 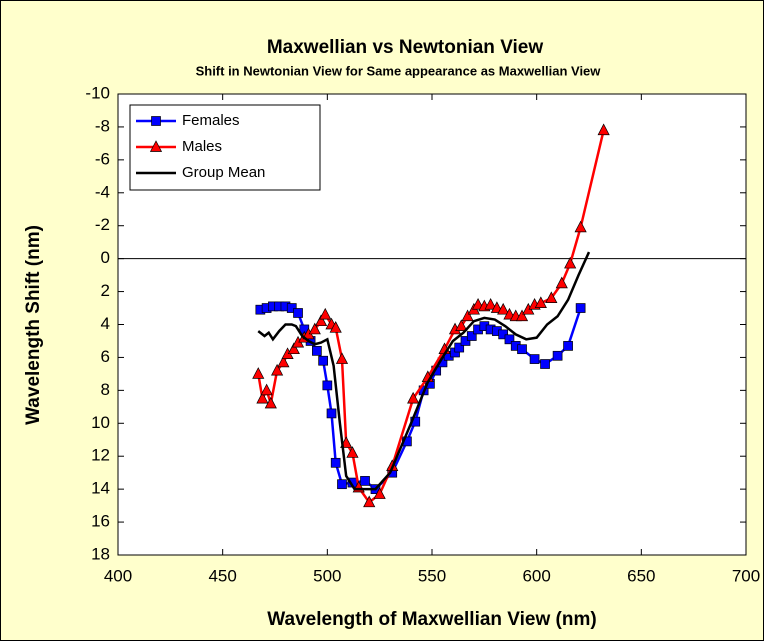 I want to click on legend-label: Group Mean, so click(x=223, y=172).